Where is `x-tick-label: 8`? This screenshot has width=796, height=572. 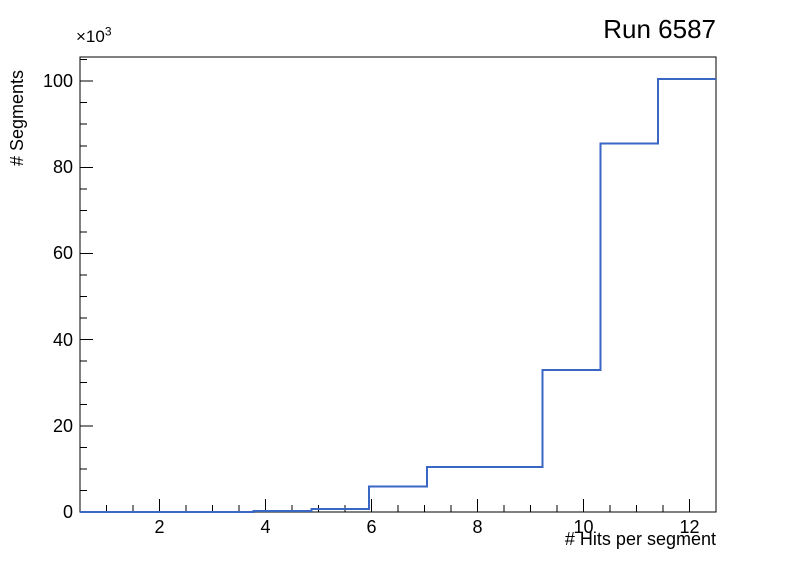 x-tick-label: 8 is located at coordinates (477, 527).